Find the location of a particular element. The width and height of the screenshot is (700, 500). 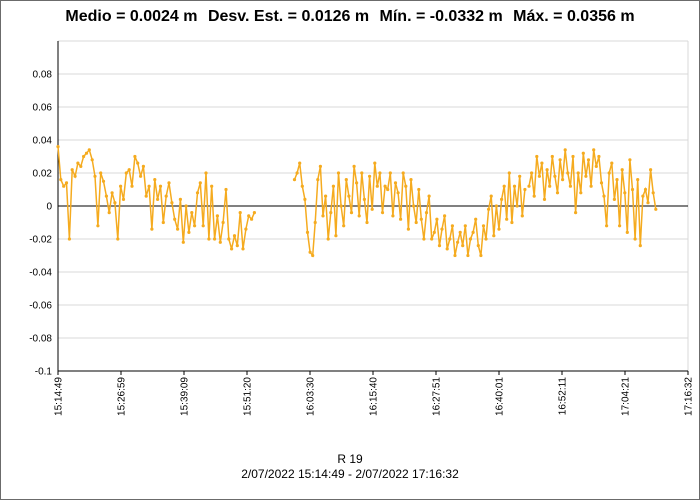

y-tick-label: 0.04 is located at coordinates (43, 141).